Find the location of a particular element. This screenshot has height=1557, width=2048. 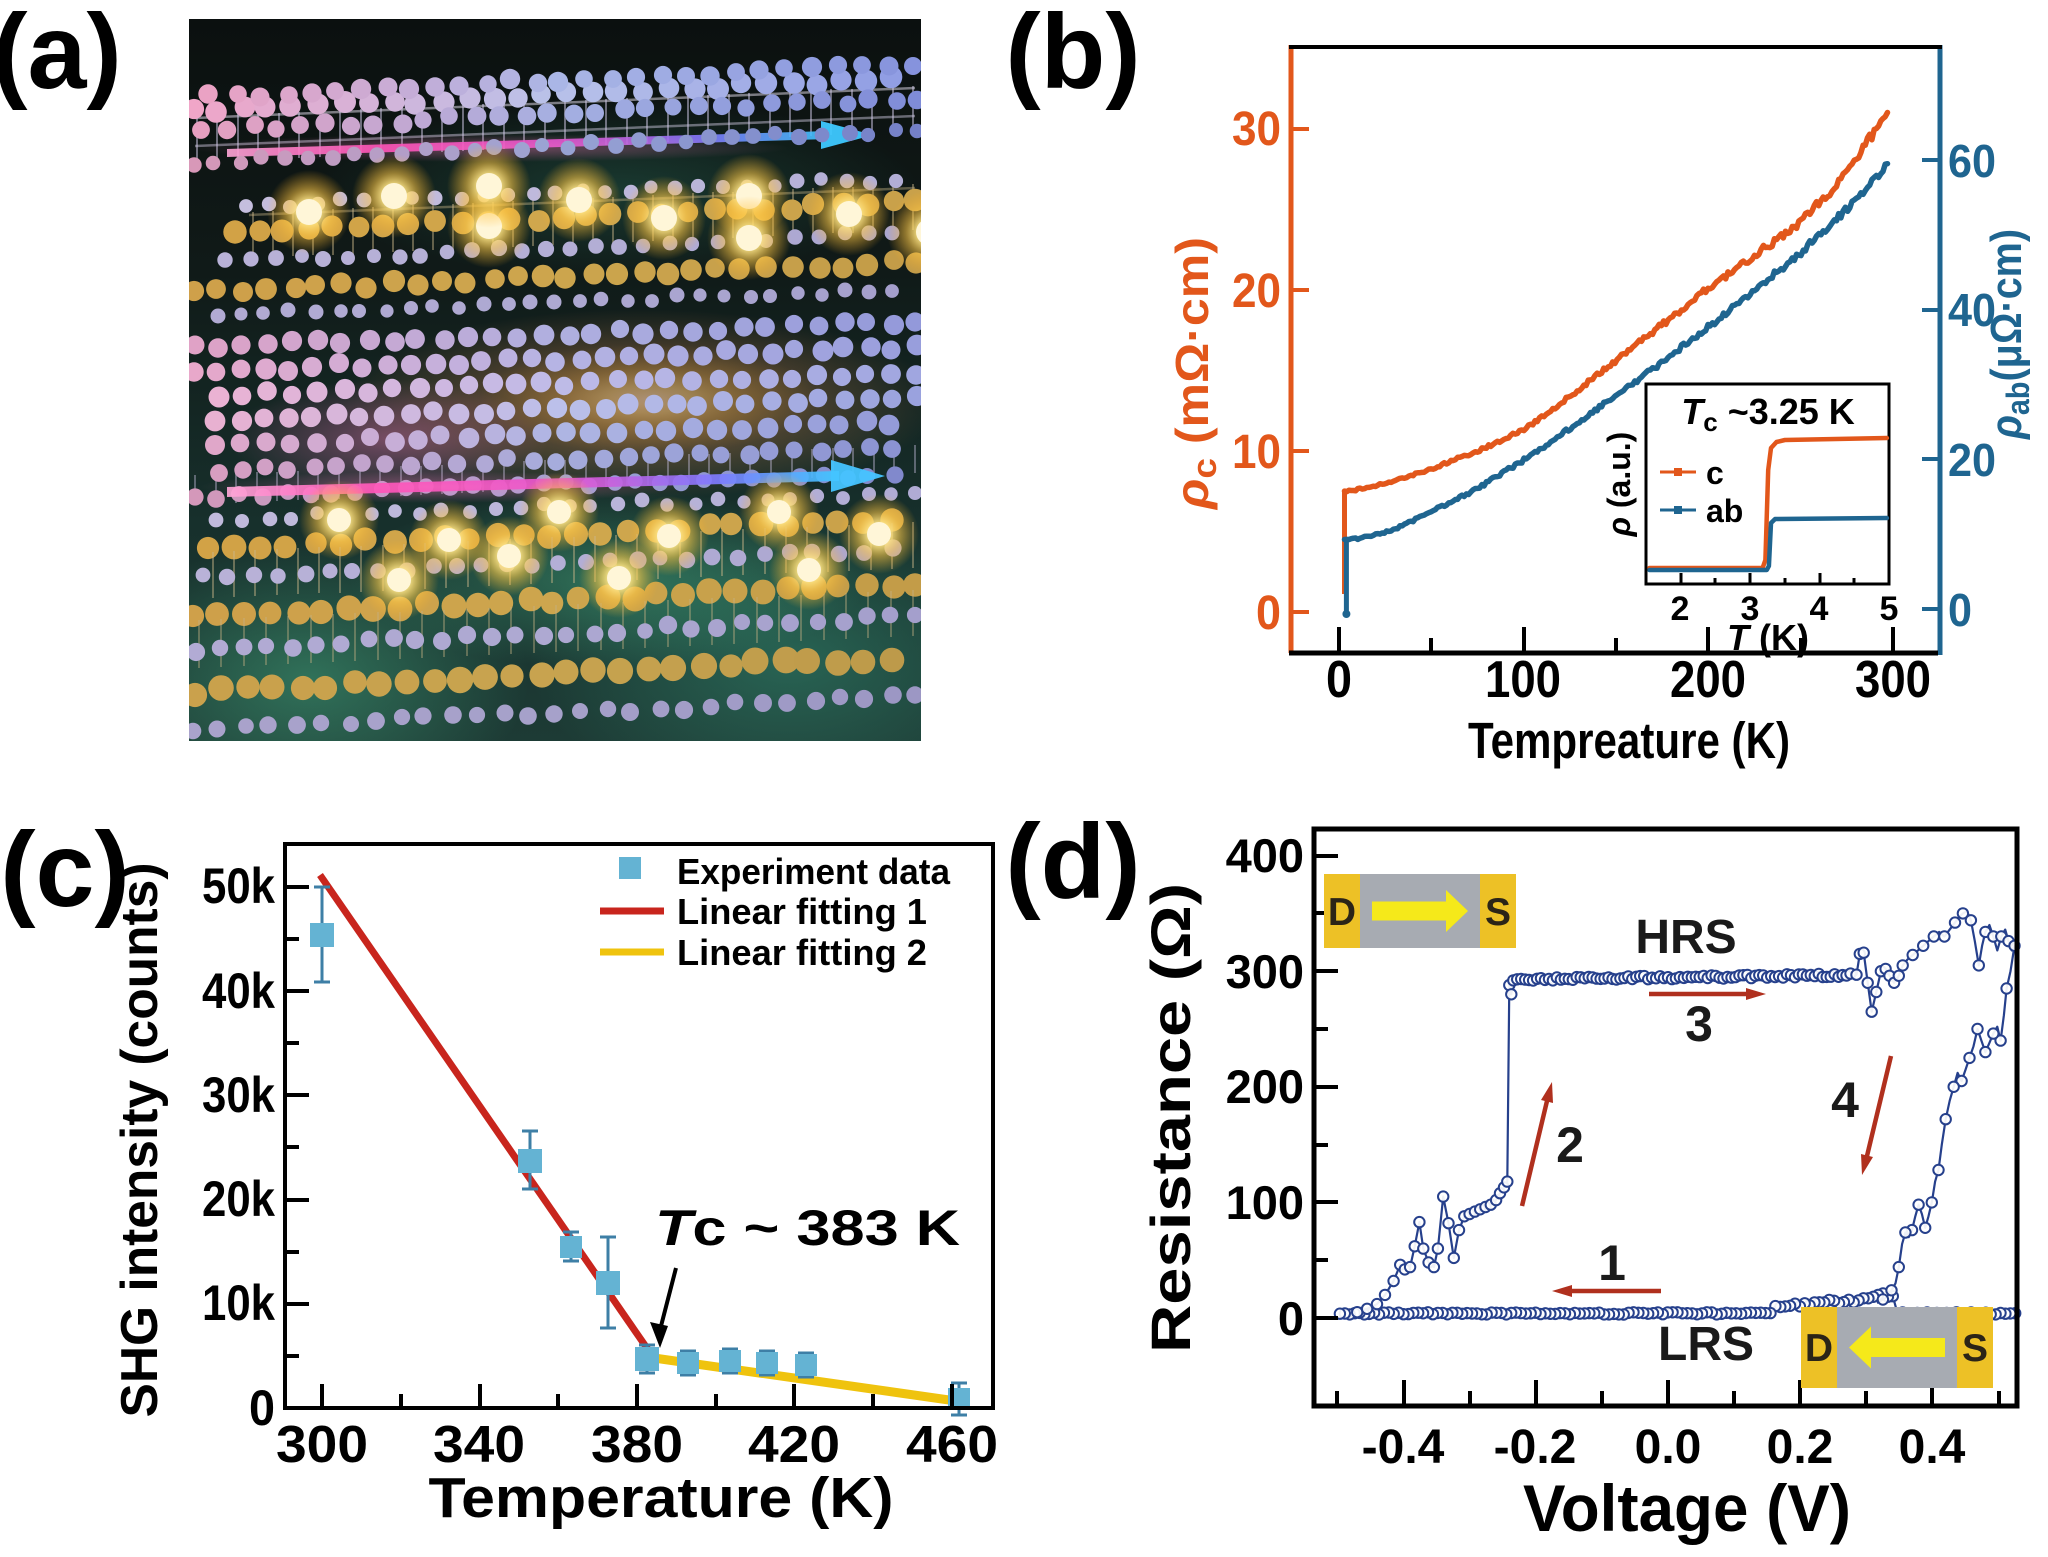

svg-text: ρab(μΩ·cm) is located at coordinates (2009, 335).